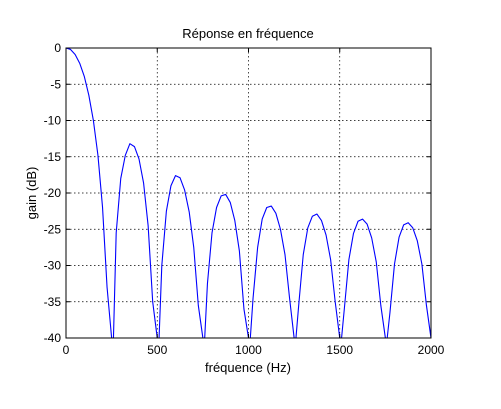 This screenshot has height=409, width=501. What do you see at coordinates (66, 350) in the screenshot?
I see `x-tick-label: 0` at bounding box center [66, 350].